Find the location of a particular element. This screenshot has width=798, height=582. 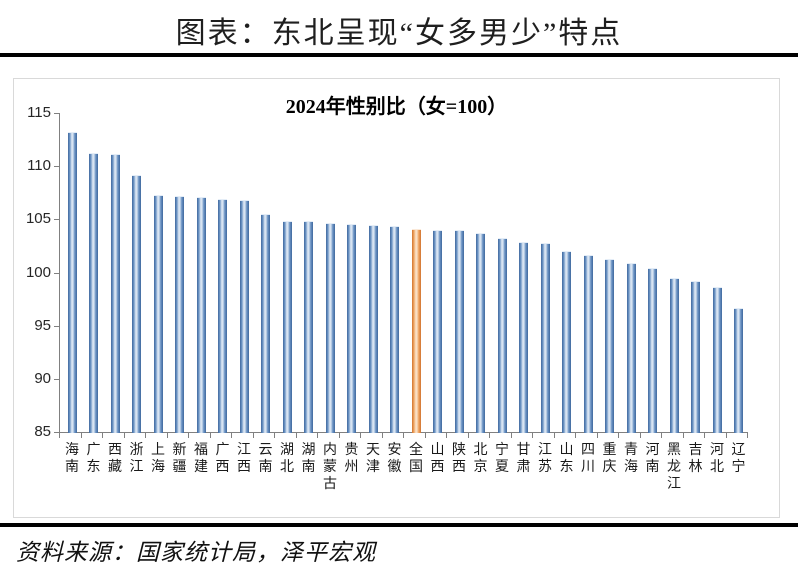

x-axis-category-label: 河南 is located at coordinates (652, 459).